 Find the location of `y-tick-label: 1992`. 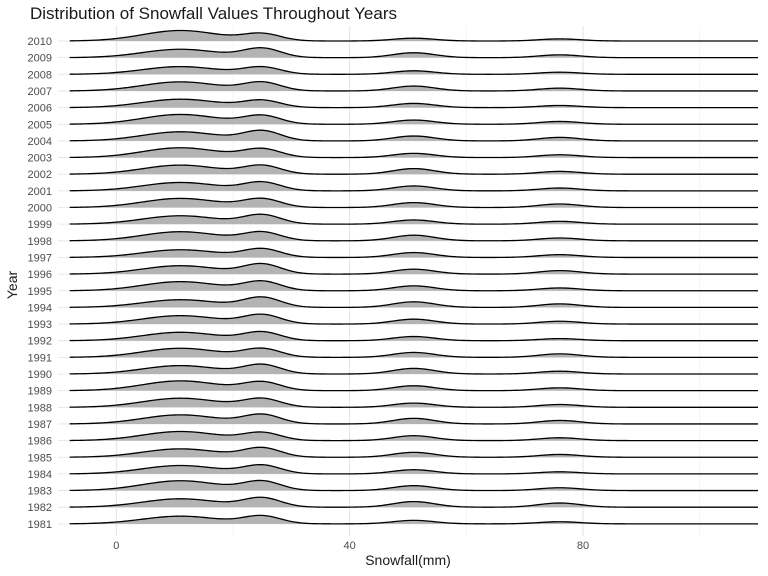

y-tick-label: 1992 is located at coordinates (40, 342).